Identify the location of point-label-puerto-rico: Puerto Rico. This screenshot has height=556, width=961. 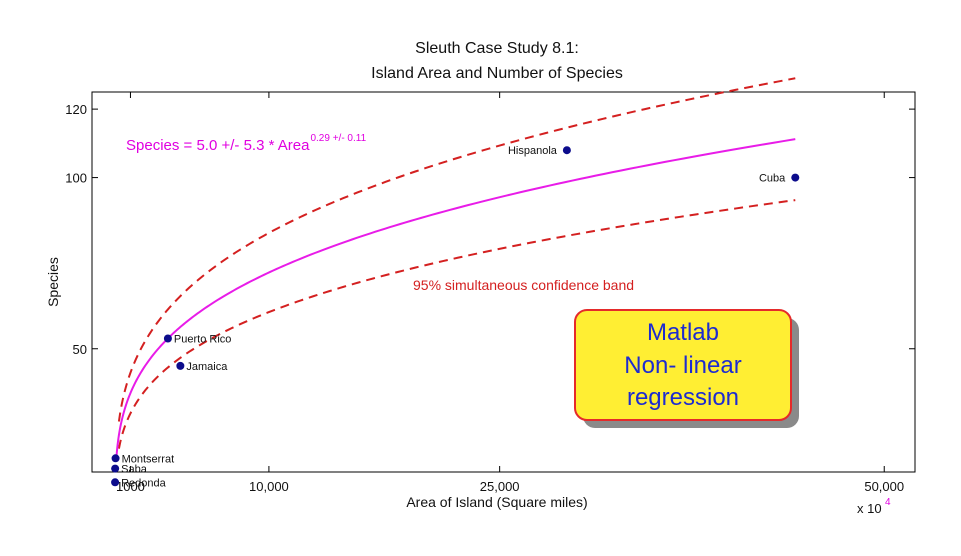
(202, 339).